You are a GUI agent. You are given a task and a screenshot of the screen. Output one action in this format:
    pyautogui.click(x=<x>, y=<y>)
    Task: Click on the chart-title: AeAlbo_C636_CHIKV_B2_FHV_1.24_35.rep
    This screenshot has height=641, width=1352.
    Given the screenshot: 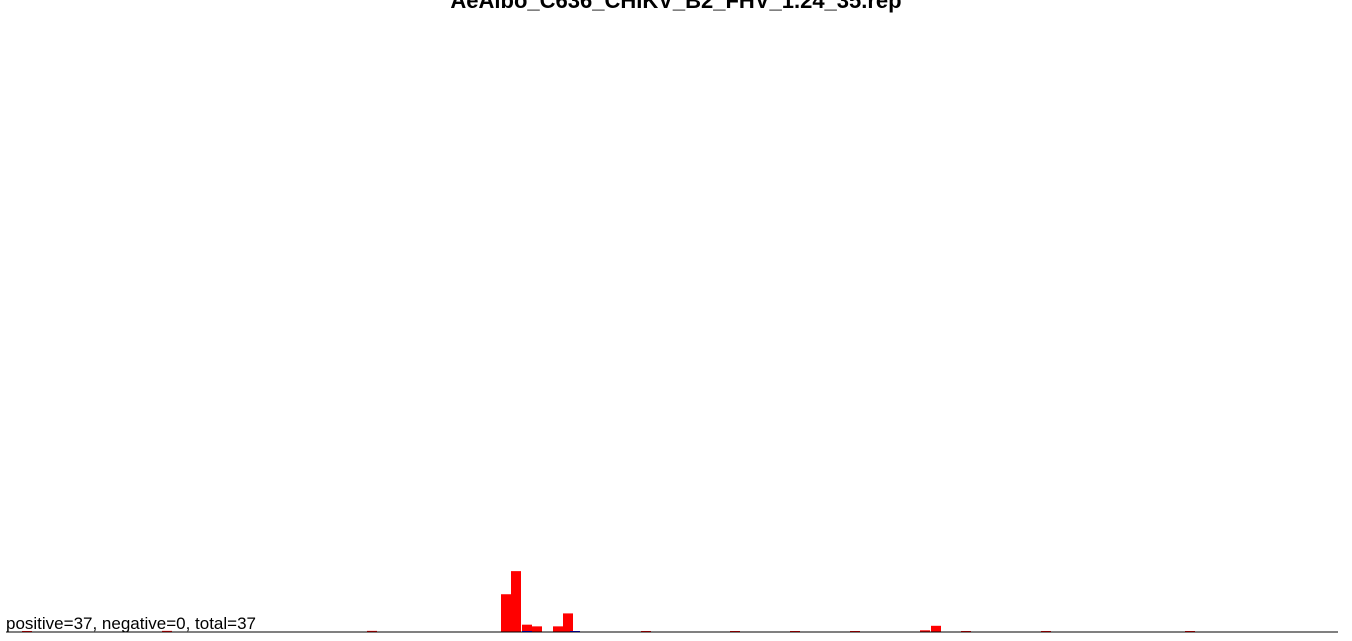 What is the action you would take?
    pyautogui.click(x=676, y=6)
    